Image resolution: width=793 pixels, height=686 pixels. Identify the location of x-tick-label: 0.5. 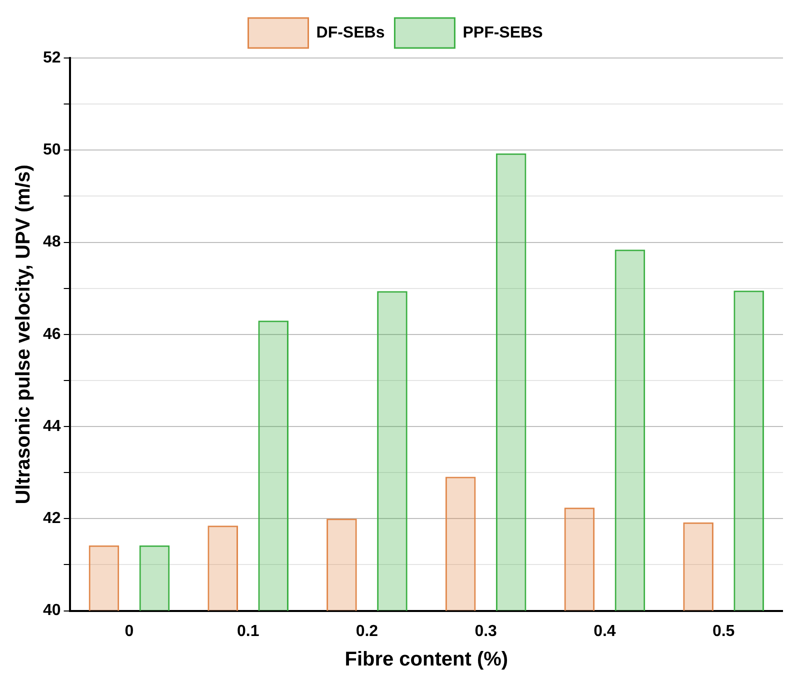
(723, 631).